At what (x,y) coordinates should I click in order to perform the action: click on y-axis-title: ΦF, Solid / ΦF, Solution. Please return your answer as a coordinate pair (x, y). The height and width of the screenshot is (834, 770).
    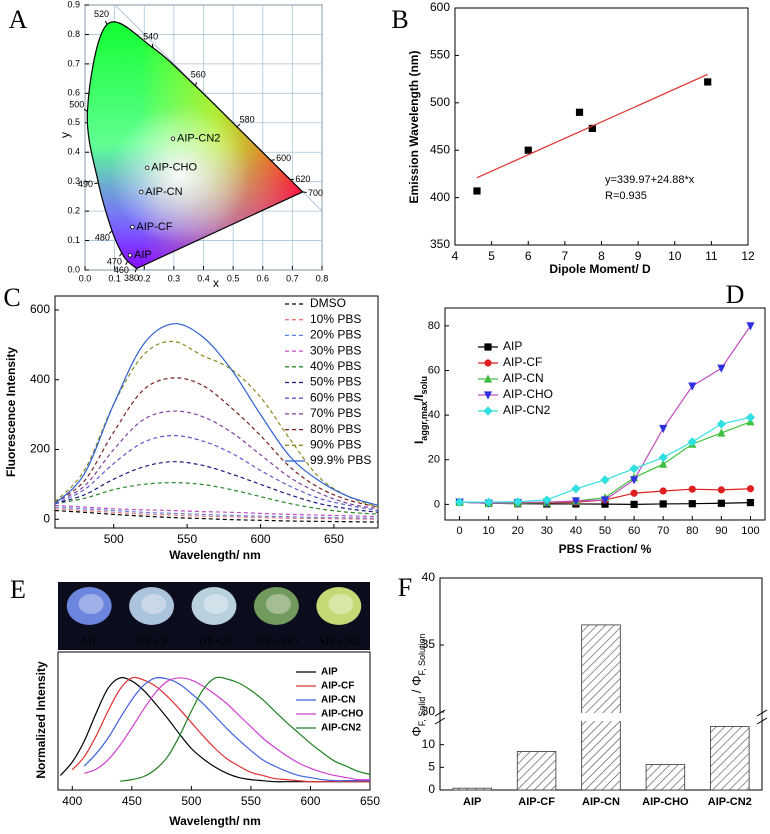
    Looking at the image, I should click on (418, 684).